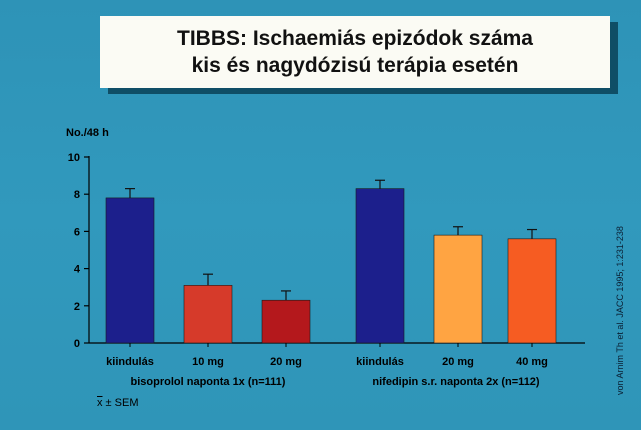 The image size is (641, 430). Describe the element at coordinates (100, 403) in the screenshot. I see `mean-symbol: x` at that location.